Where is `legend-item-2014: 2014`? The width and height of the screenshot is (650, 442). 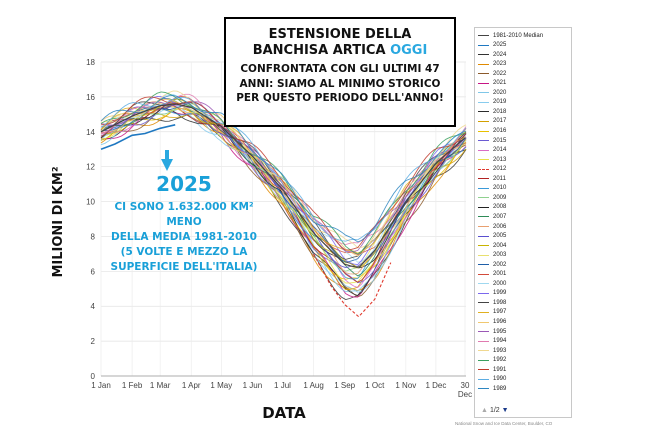
legend-item-2014: 2014 is located at coordinates (492, 150).